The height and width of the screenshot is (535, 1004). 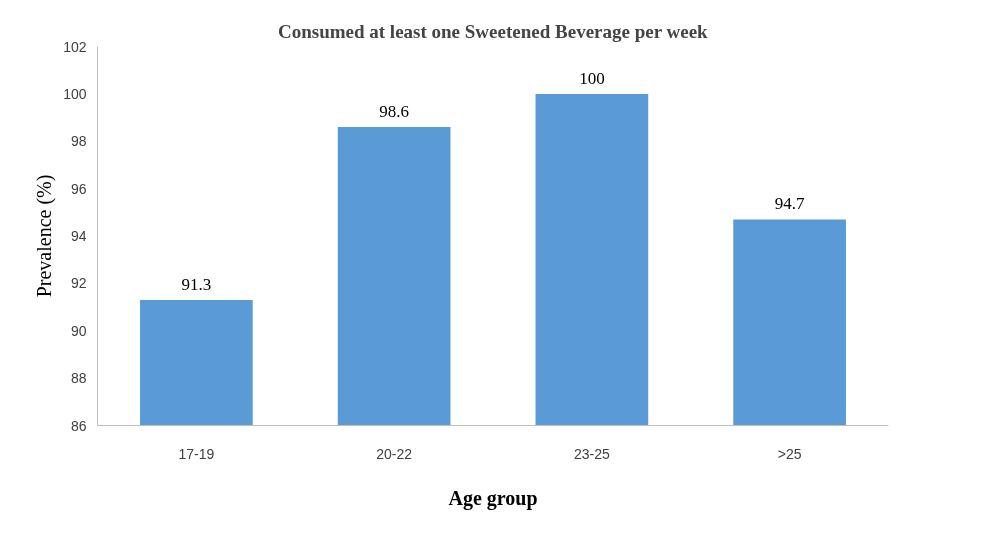 What do you see at coordinates (493, 31) in the screenshot?
I see `chart-title: Consumed at least one Sweetened Beverage per week` at bounding box center [493, 31].